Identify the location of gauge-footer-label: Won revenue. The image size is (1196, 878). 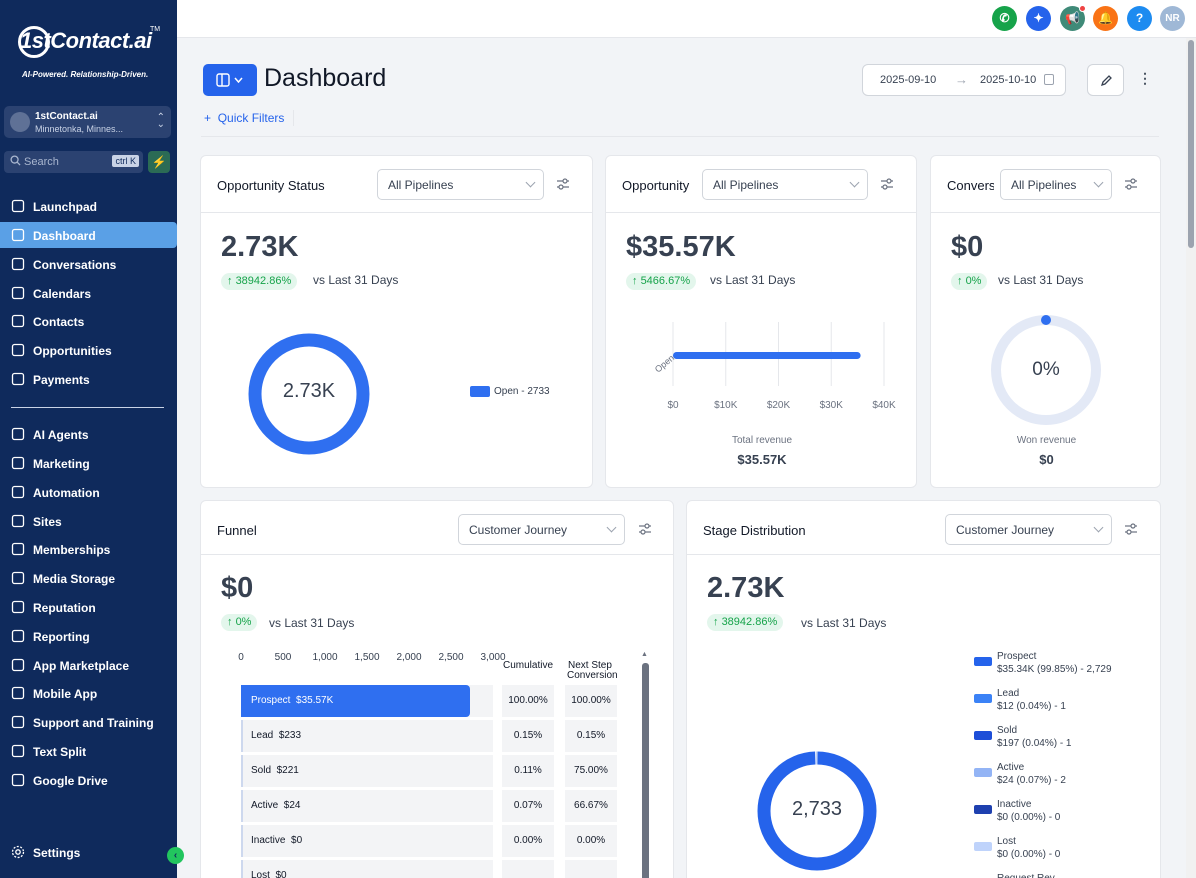
(1046, 440).